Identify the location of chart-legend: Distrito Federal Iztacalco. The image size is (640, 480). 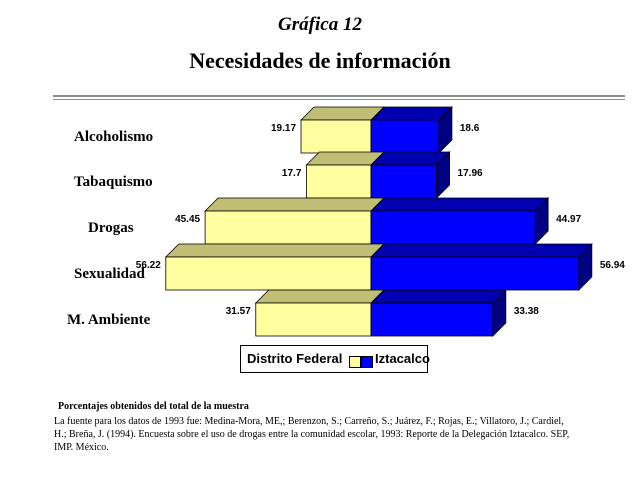
(335, 359).